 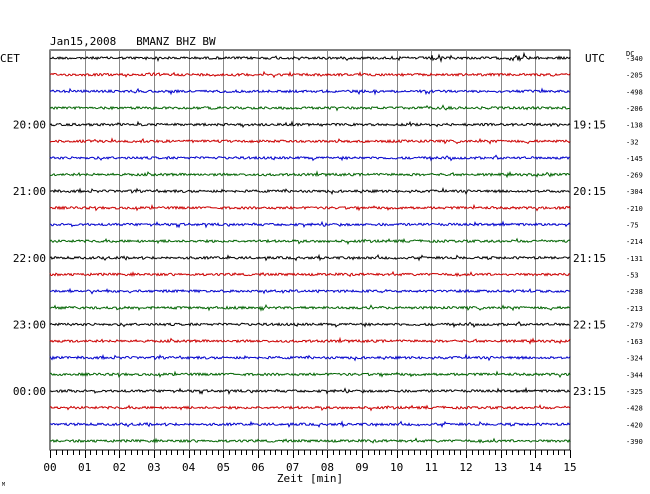 I want to click on timezone-right-label: UTC, so click(x=595, y=58).